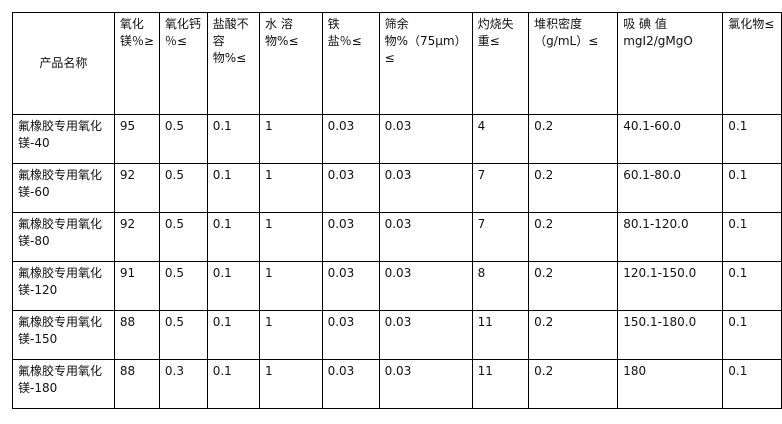  I want to click on value-cell: 150.1-180.0, so click(670, 335).